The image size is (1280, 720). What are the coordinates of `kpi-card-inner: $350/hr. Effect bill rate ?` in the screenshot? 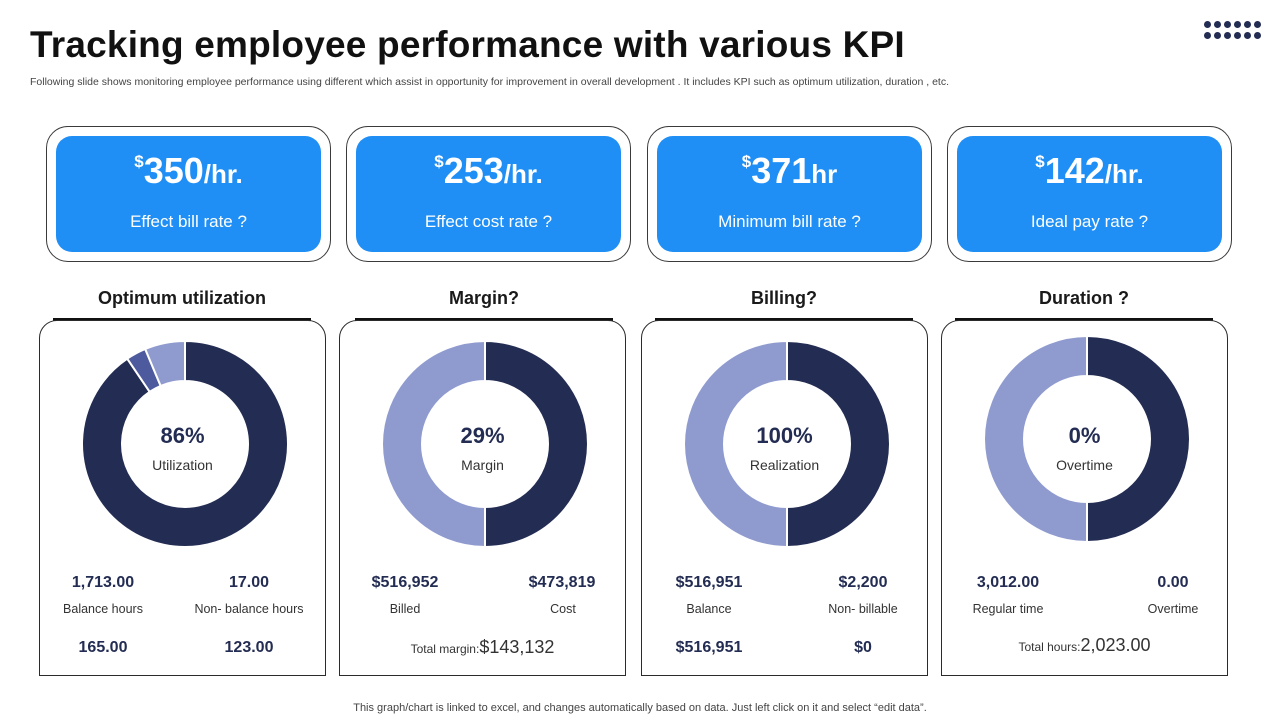 It's located at (188, 194).